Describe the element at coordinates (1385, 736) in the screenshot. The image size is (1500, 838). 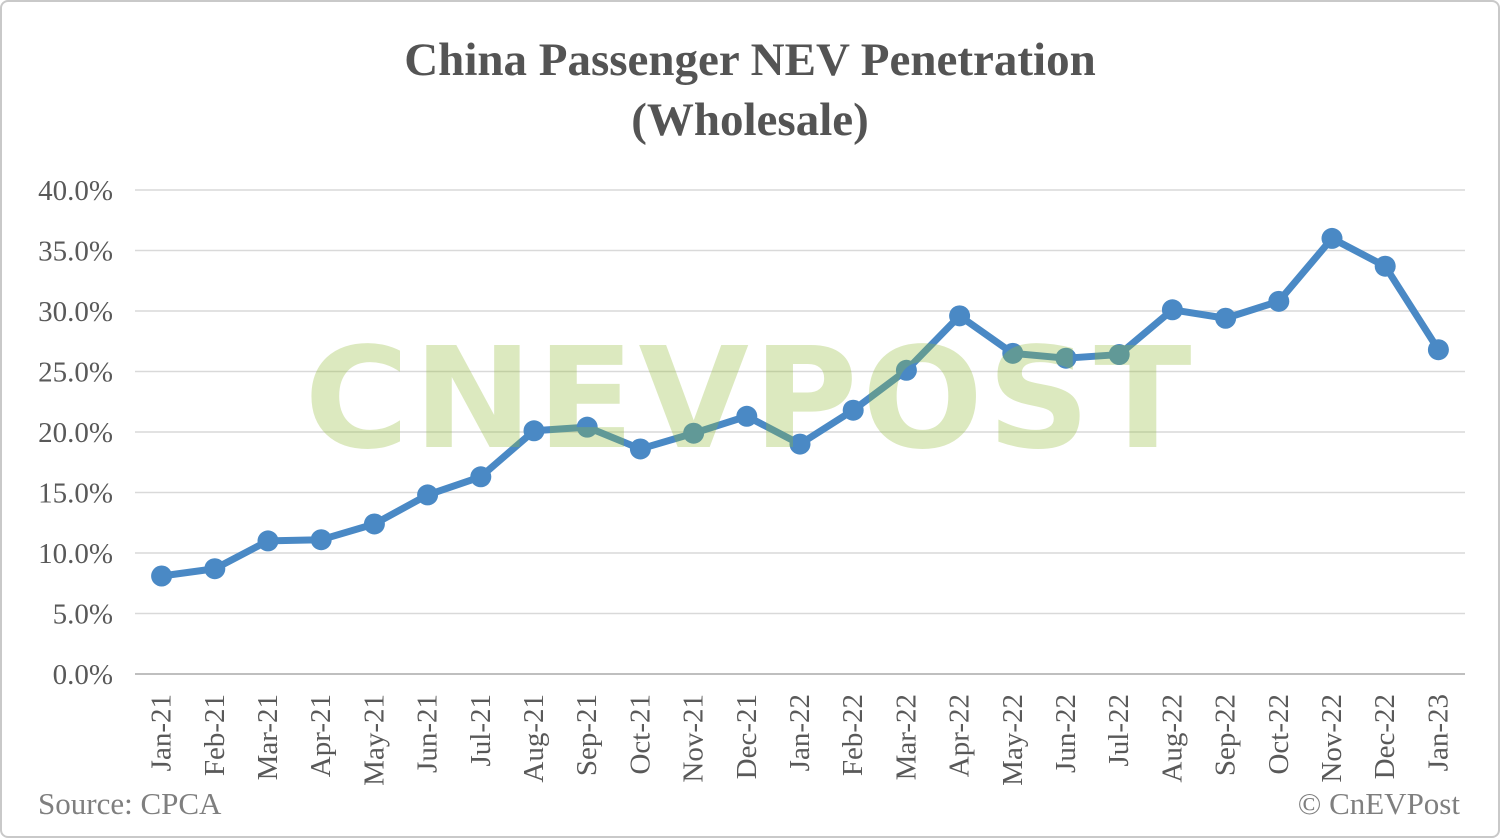
I see `x-tick-label: Dec-22` at that location.